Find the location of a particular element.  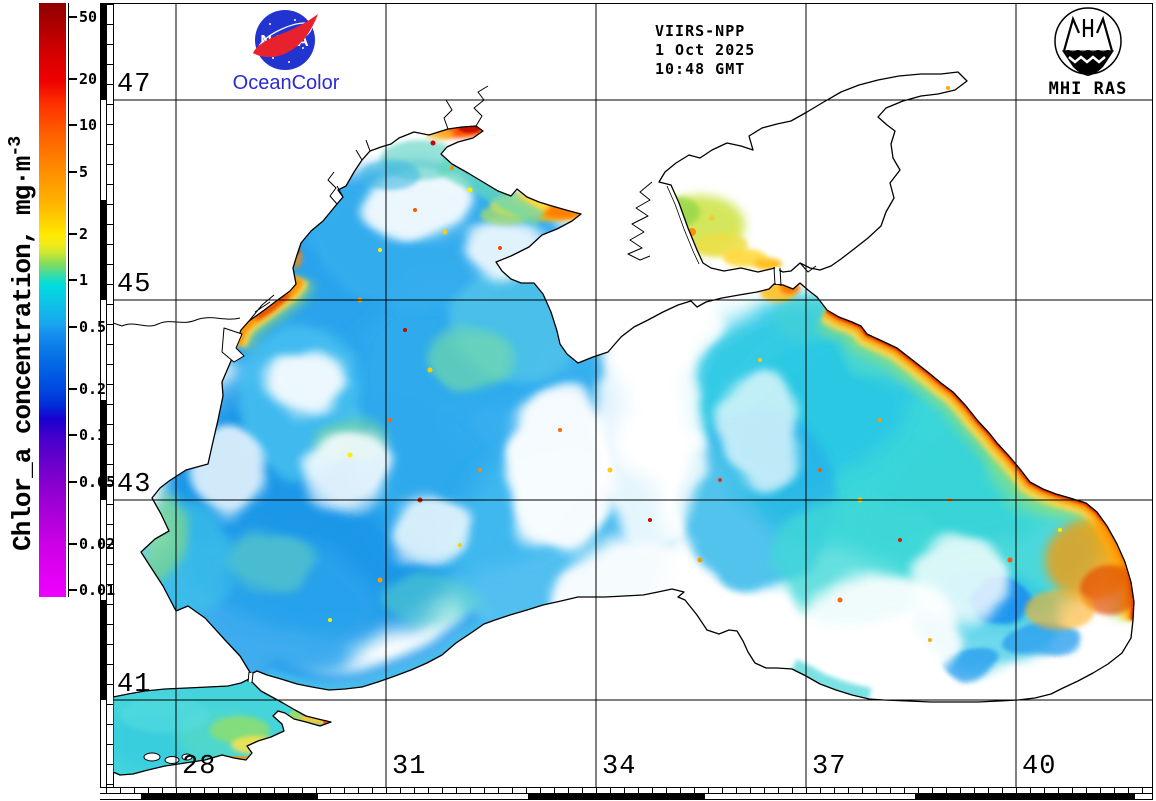

map-frame-left-inner is located at coordinates (113, 395).